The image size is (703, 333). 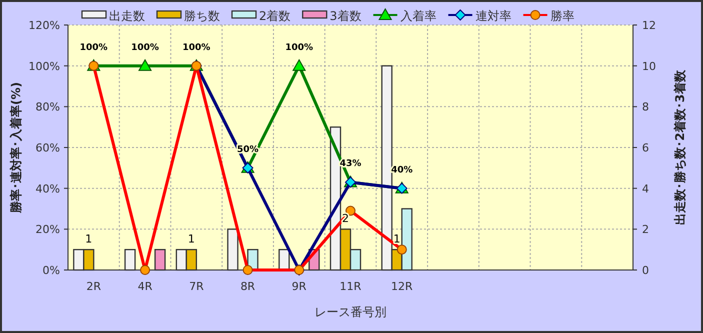 I want to click on y2-tick-label: 2, so click(x=645, y=229).